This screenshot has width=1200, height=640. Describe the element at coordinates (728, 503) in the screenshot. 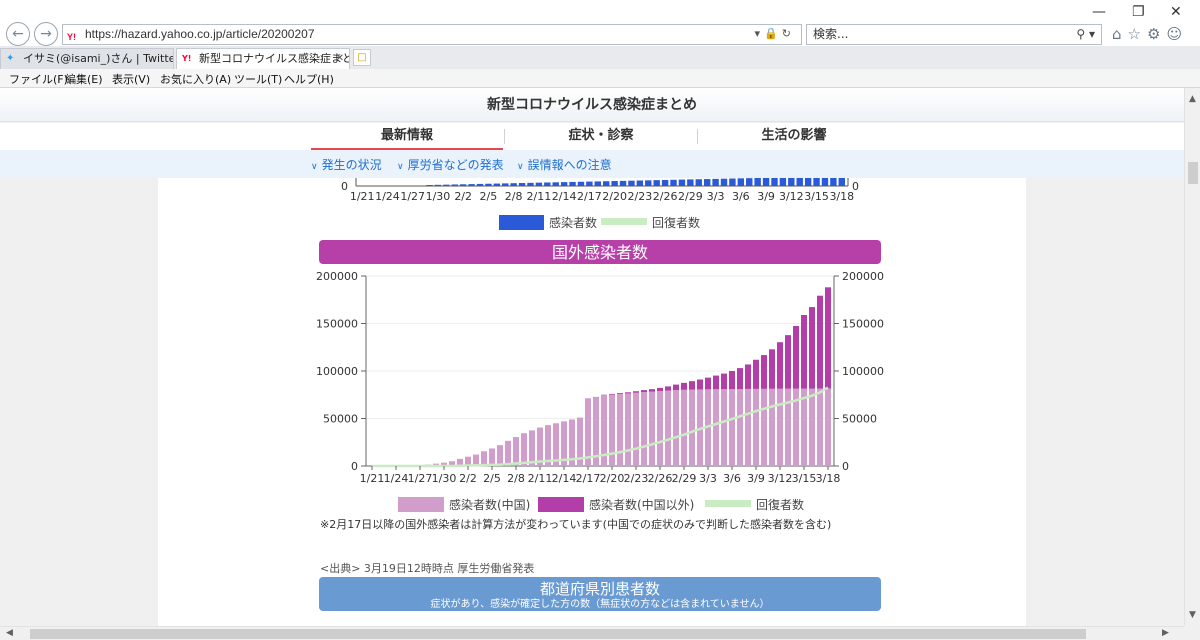

I see `legend-swatch-recovered` at that location.